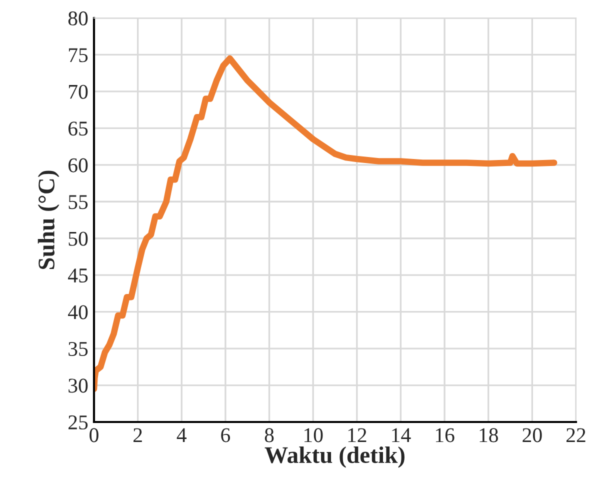 This screenshot has height=488, width=593. I want to click on x-tick-label: 10, so click(313, 435).